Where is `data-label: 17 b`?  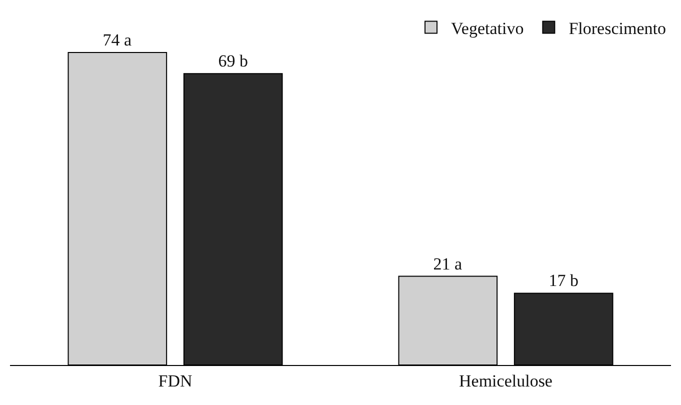 data-label: 17 b is located at coordinates (563, 280).